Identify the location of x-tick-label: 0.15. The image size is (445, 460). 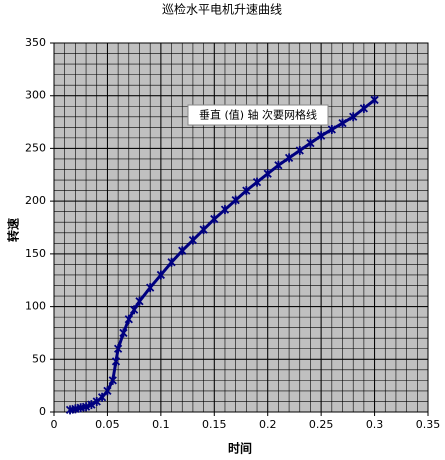
(214, 424).